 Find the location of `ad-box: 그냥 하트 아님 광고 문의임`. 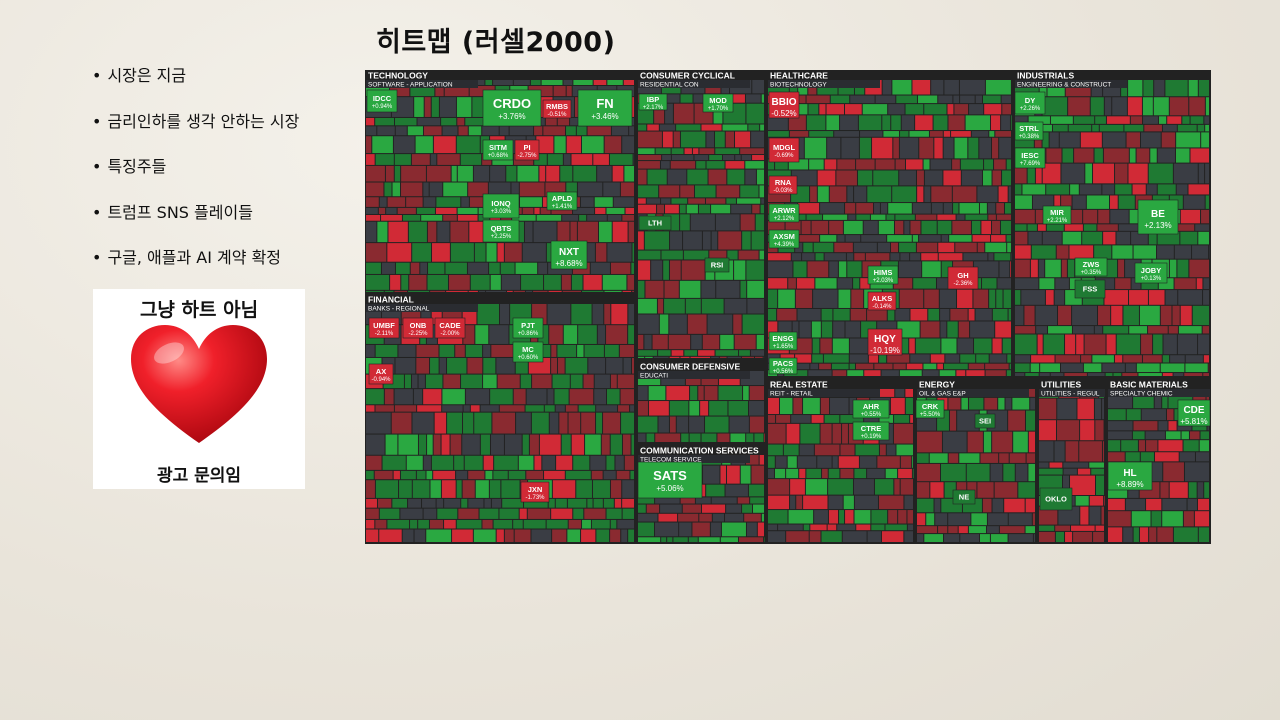

ad-box: 그냥 하트 아님 광고 문의임 is located at coordinates (199, 389).